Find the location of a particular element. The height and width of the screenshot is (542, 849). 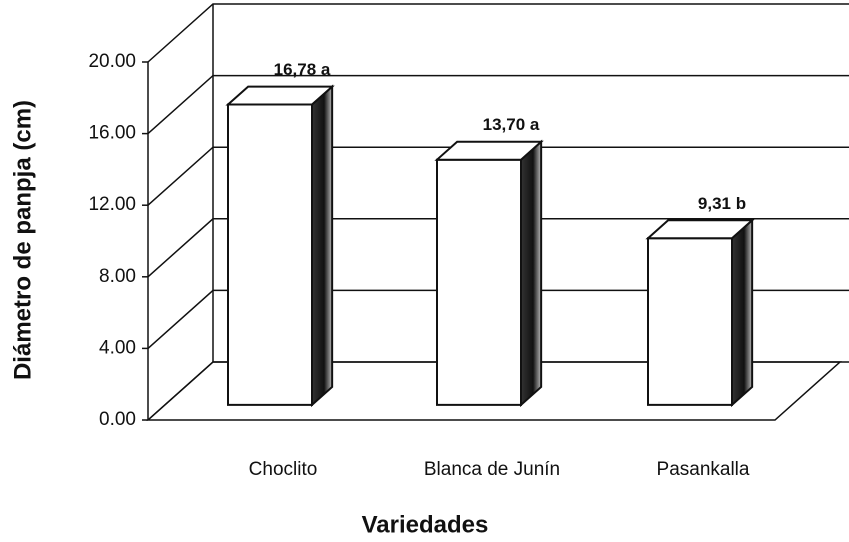

x-tick-label: Blanca de Junín is located at coordinates (492, 469).